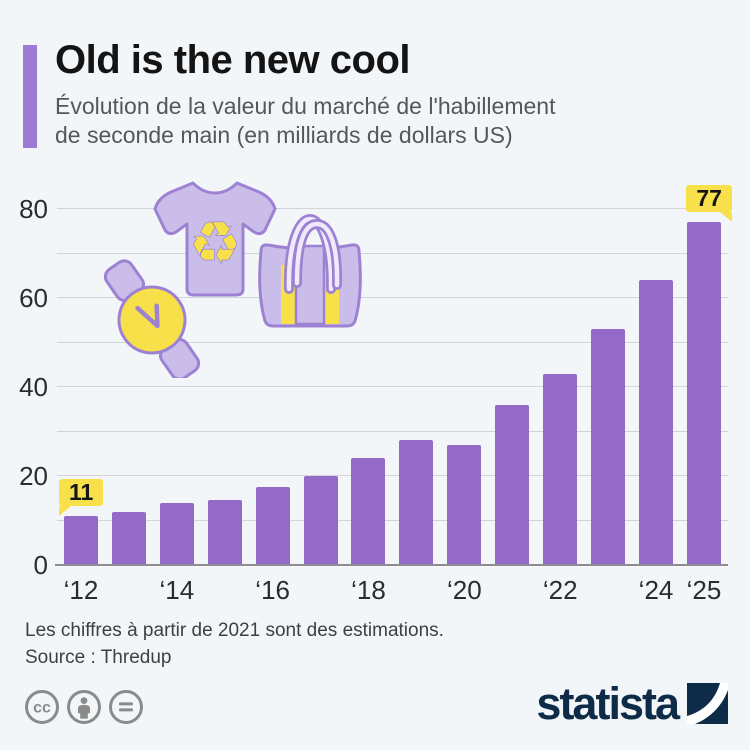  What do you see at coordinates (391, 565) in the screenshot?
I see `x-axis-line` at bounding box center [391, 565].